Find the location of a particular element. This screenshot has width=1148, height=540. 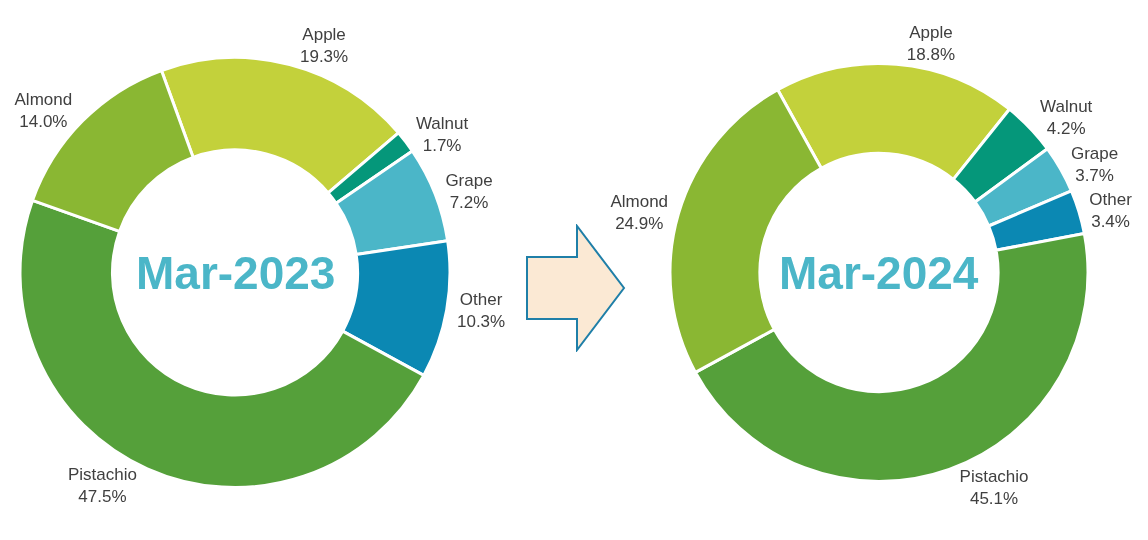

text: Mar-2023 is located at coordinates (236, 273).